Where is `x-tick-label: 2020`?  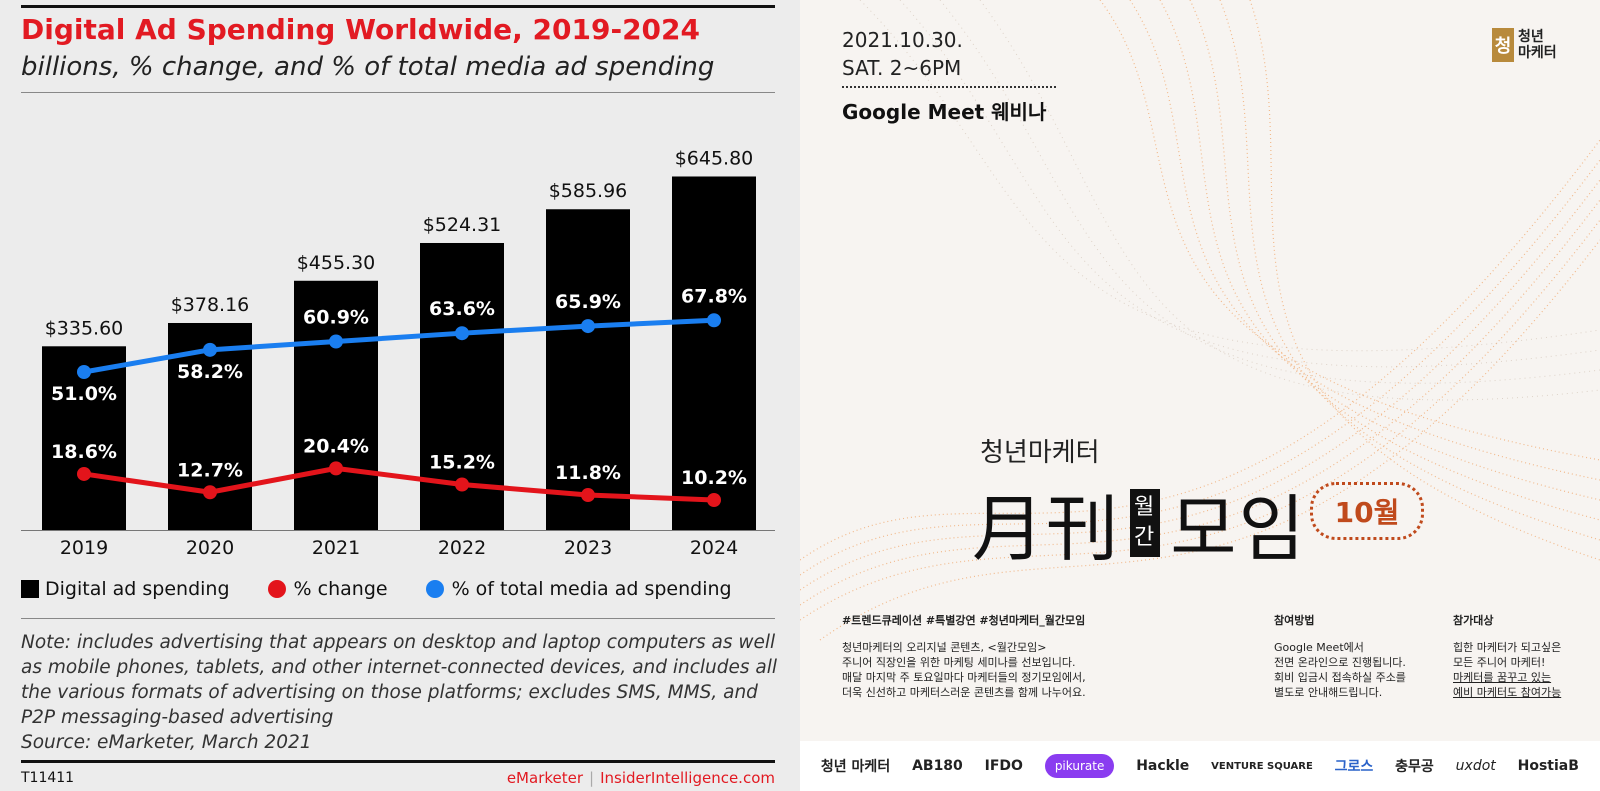
x-tick-label: 2020 is located at coordinates (210, 548).